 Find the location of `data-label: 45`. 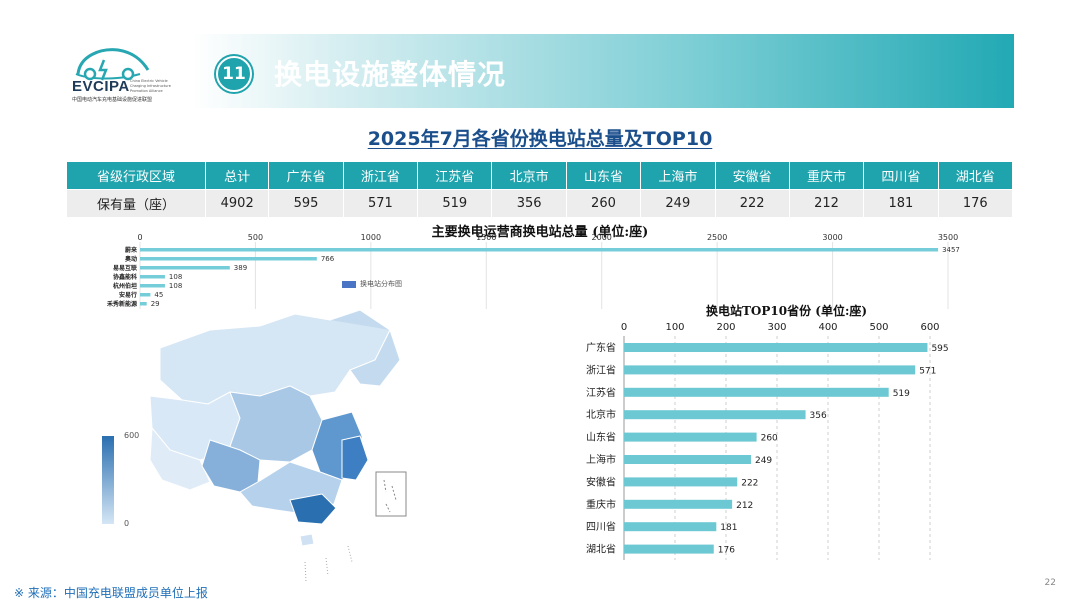

data-label: 45 is located at coordinates (158, 295).